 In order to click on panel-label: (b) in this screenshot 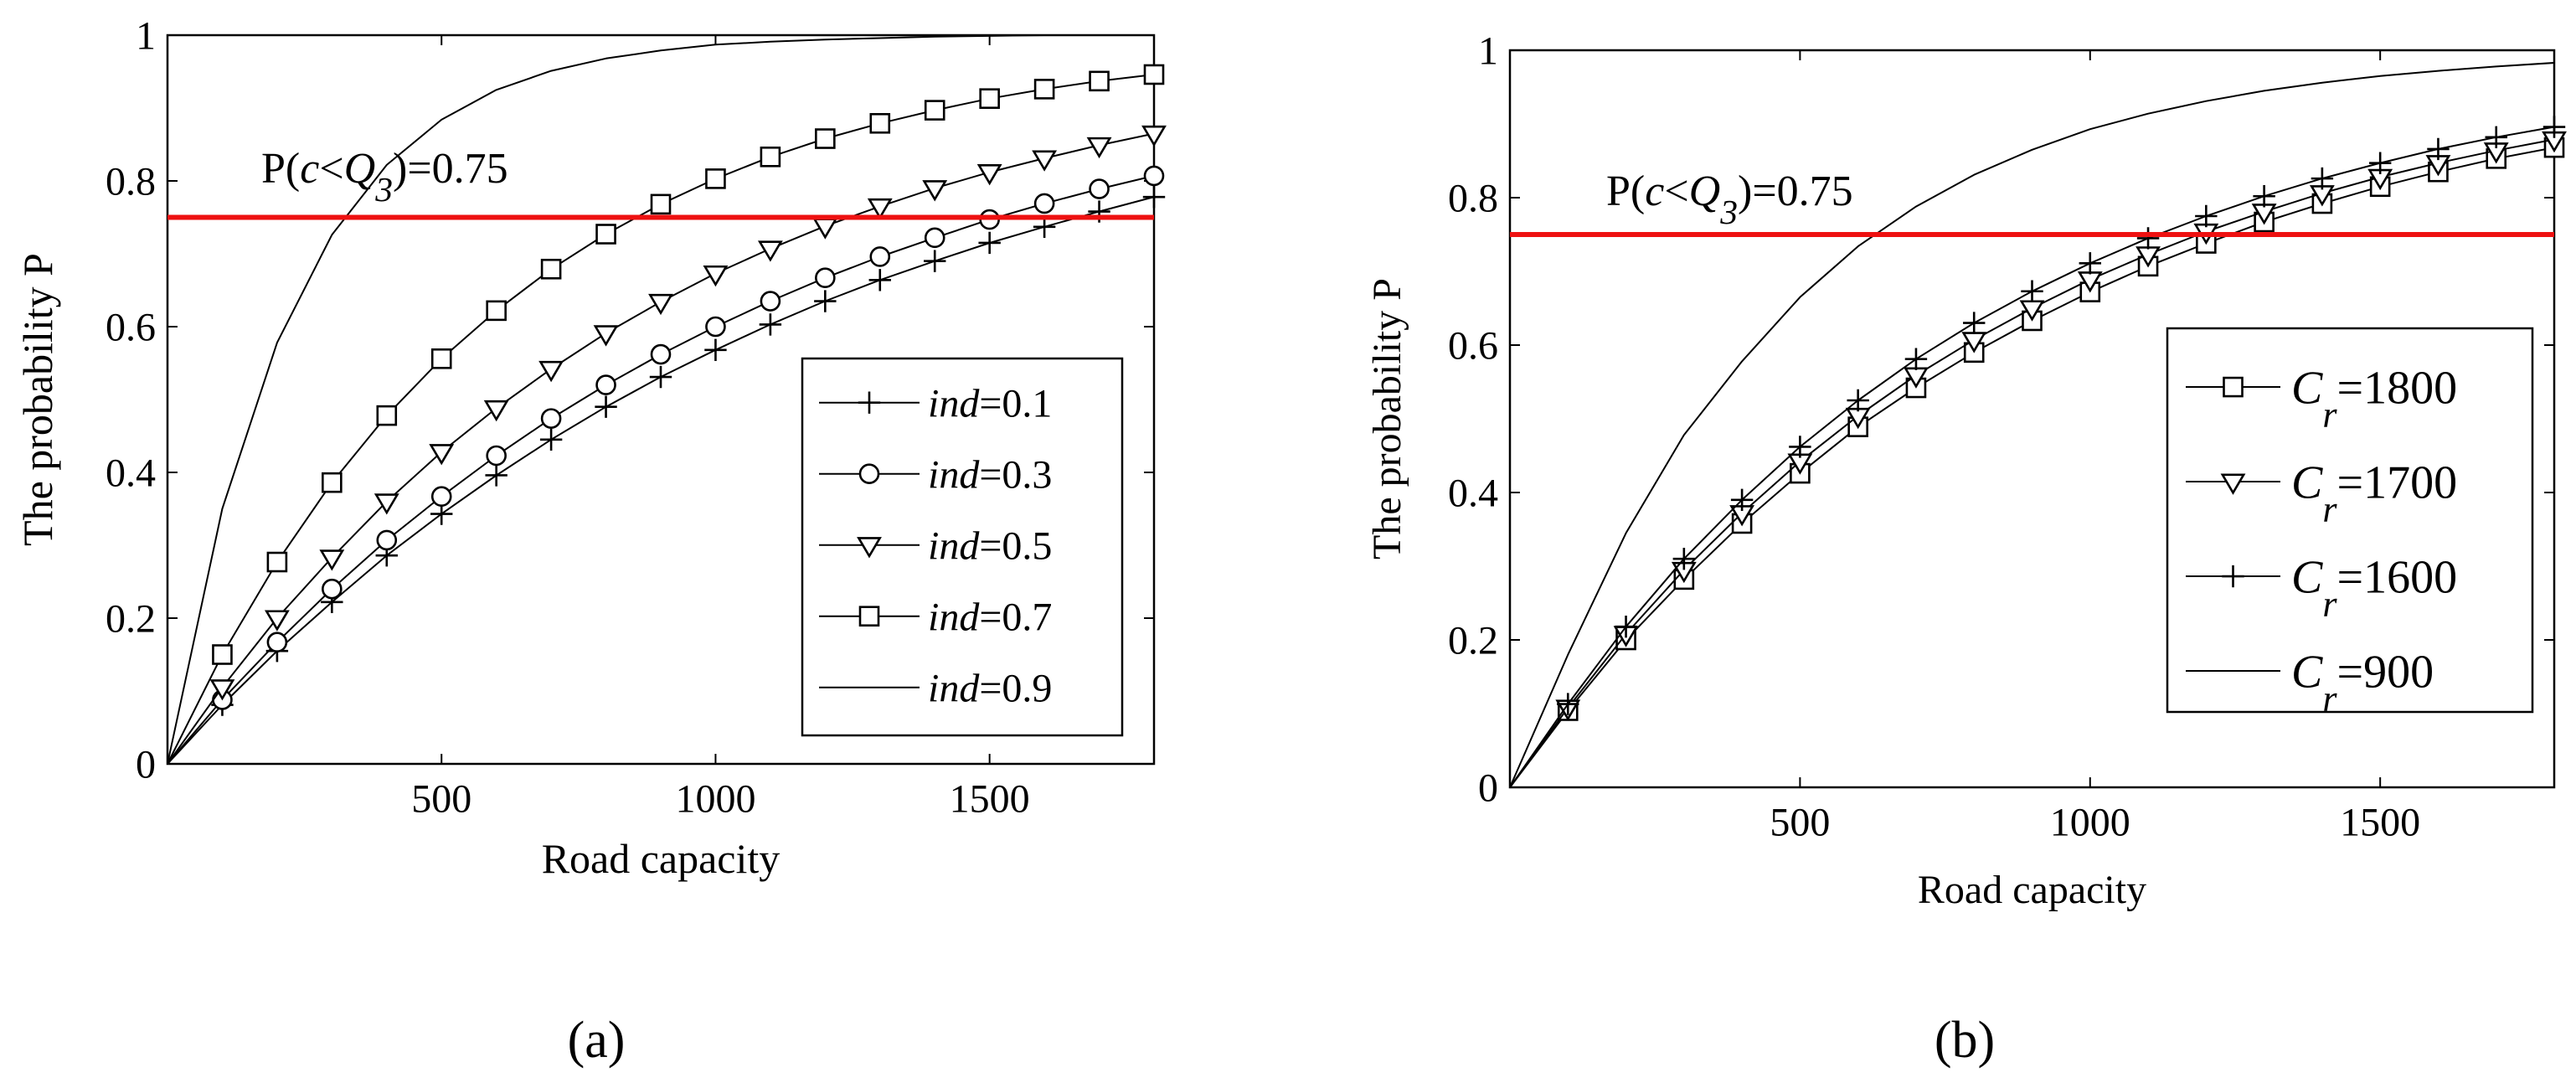, I will do `click(1965, 1040)`.